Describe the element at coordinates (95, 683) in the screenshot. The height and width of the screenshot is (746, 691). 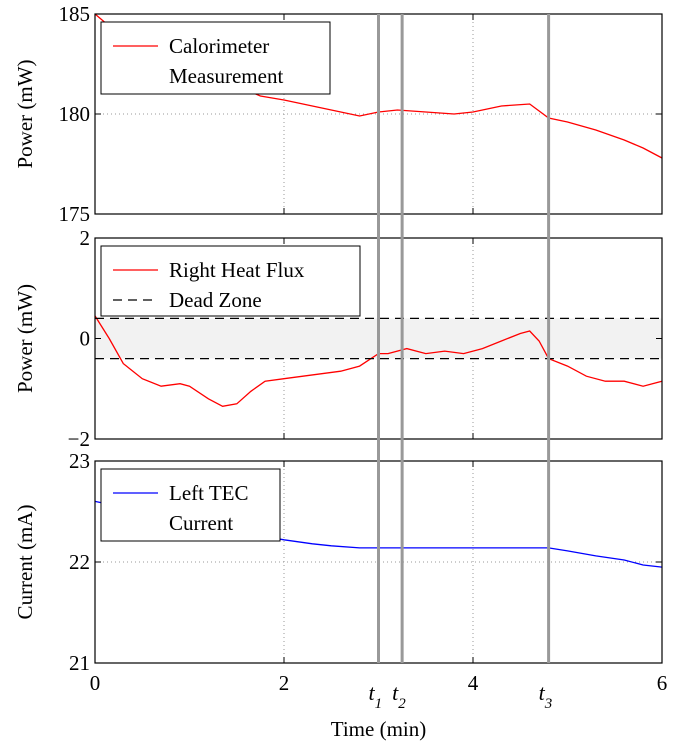
I see `x-tick-label: 0` at that location.